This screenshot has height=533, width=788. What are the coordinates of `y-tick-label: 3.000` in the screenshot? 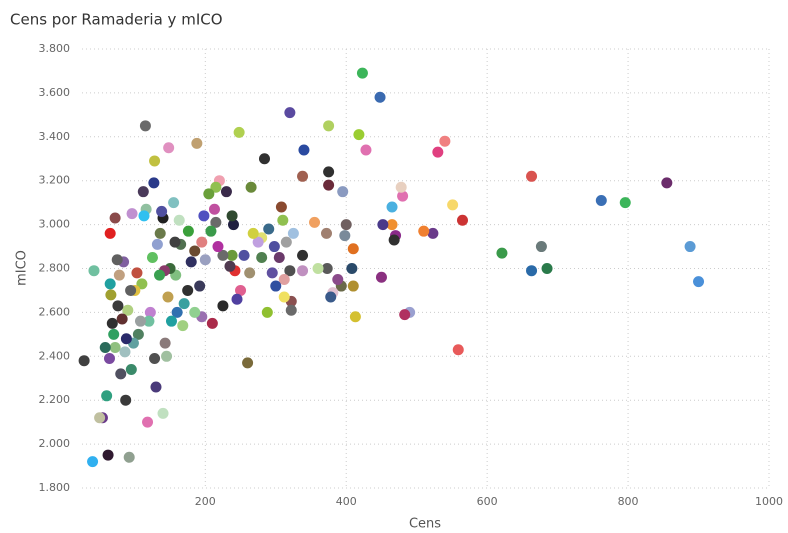 It's located at (55, 224).